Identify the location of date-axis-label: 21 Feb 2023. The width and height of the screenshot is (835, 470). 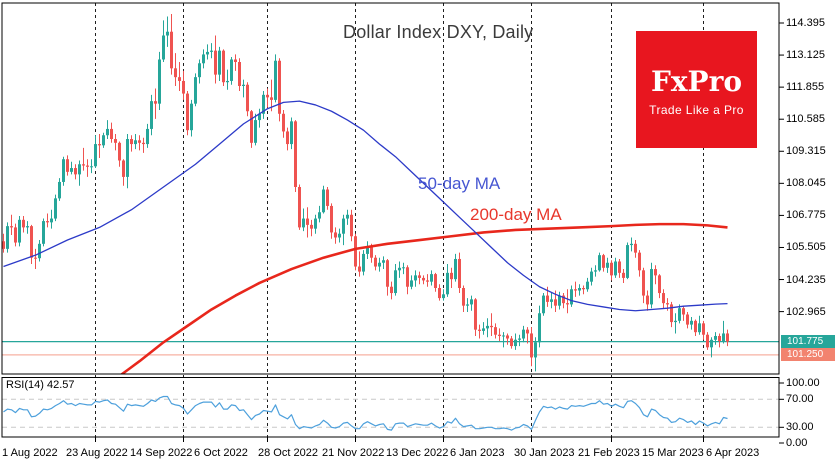
(609, 453).